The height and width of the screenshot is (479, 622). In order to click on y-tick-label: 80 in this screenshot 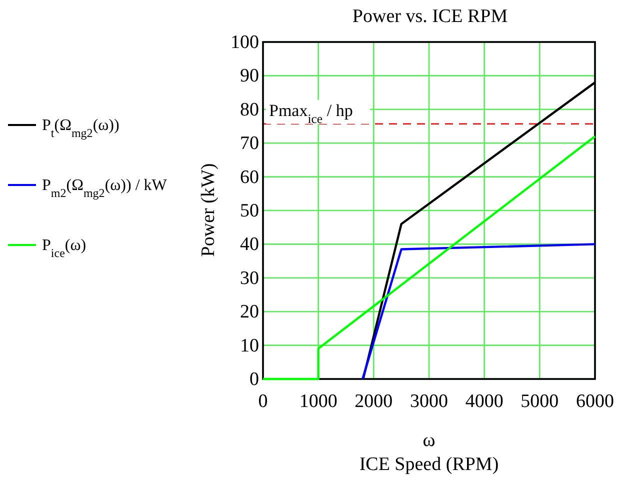, I will do `click(249, 109)`.